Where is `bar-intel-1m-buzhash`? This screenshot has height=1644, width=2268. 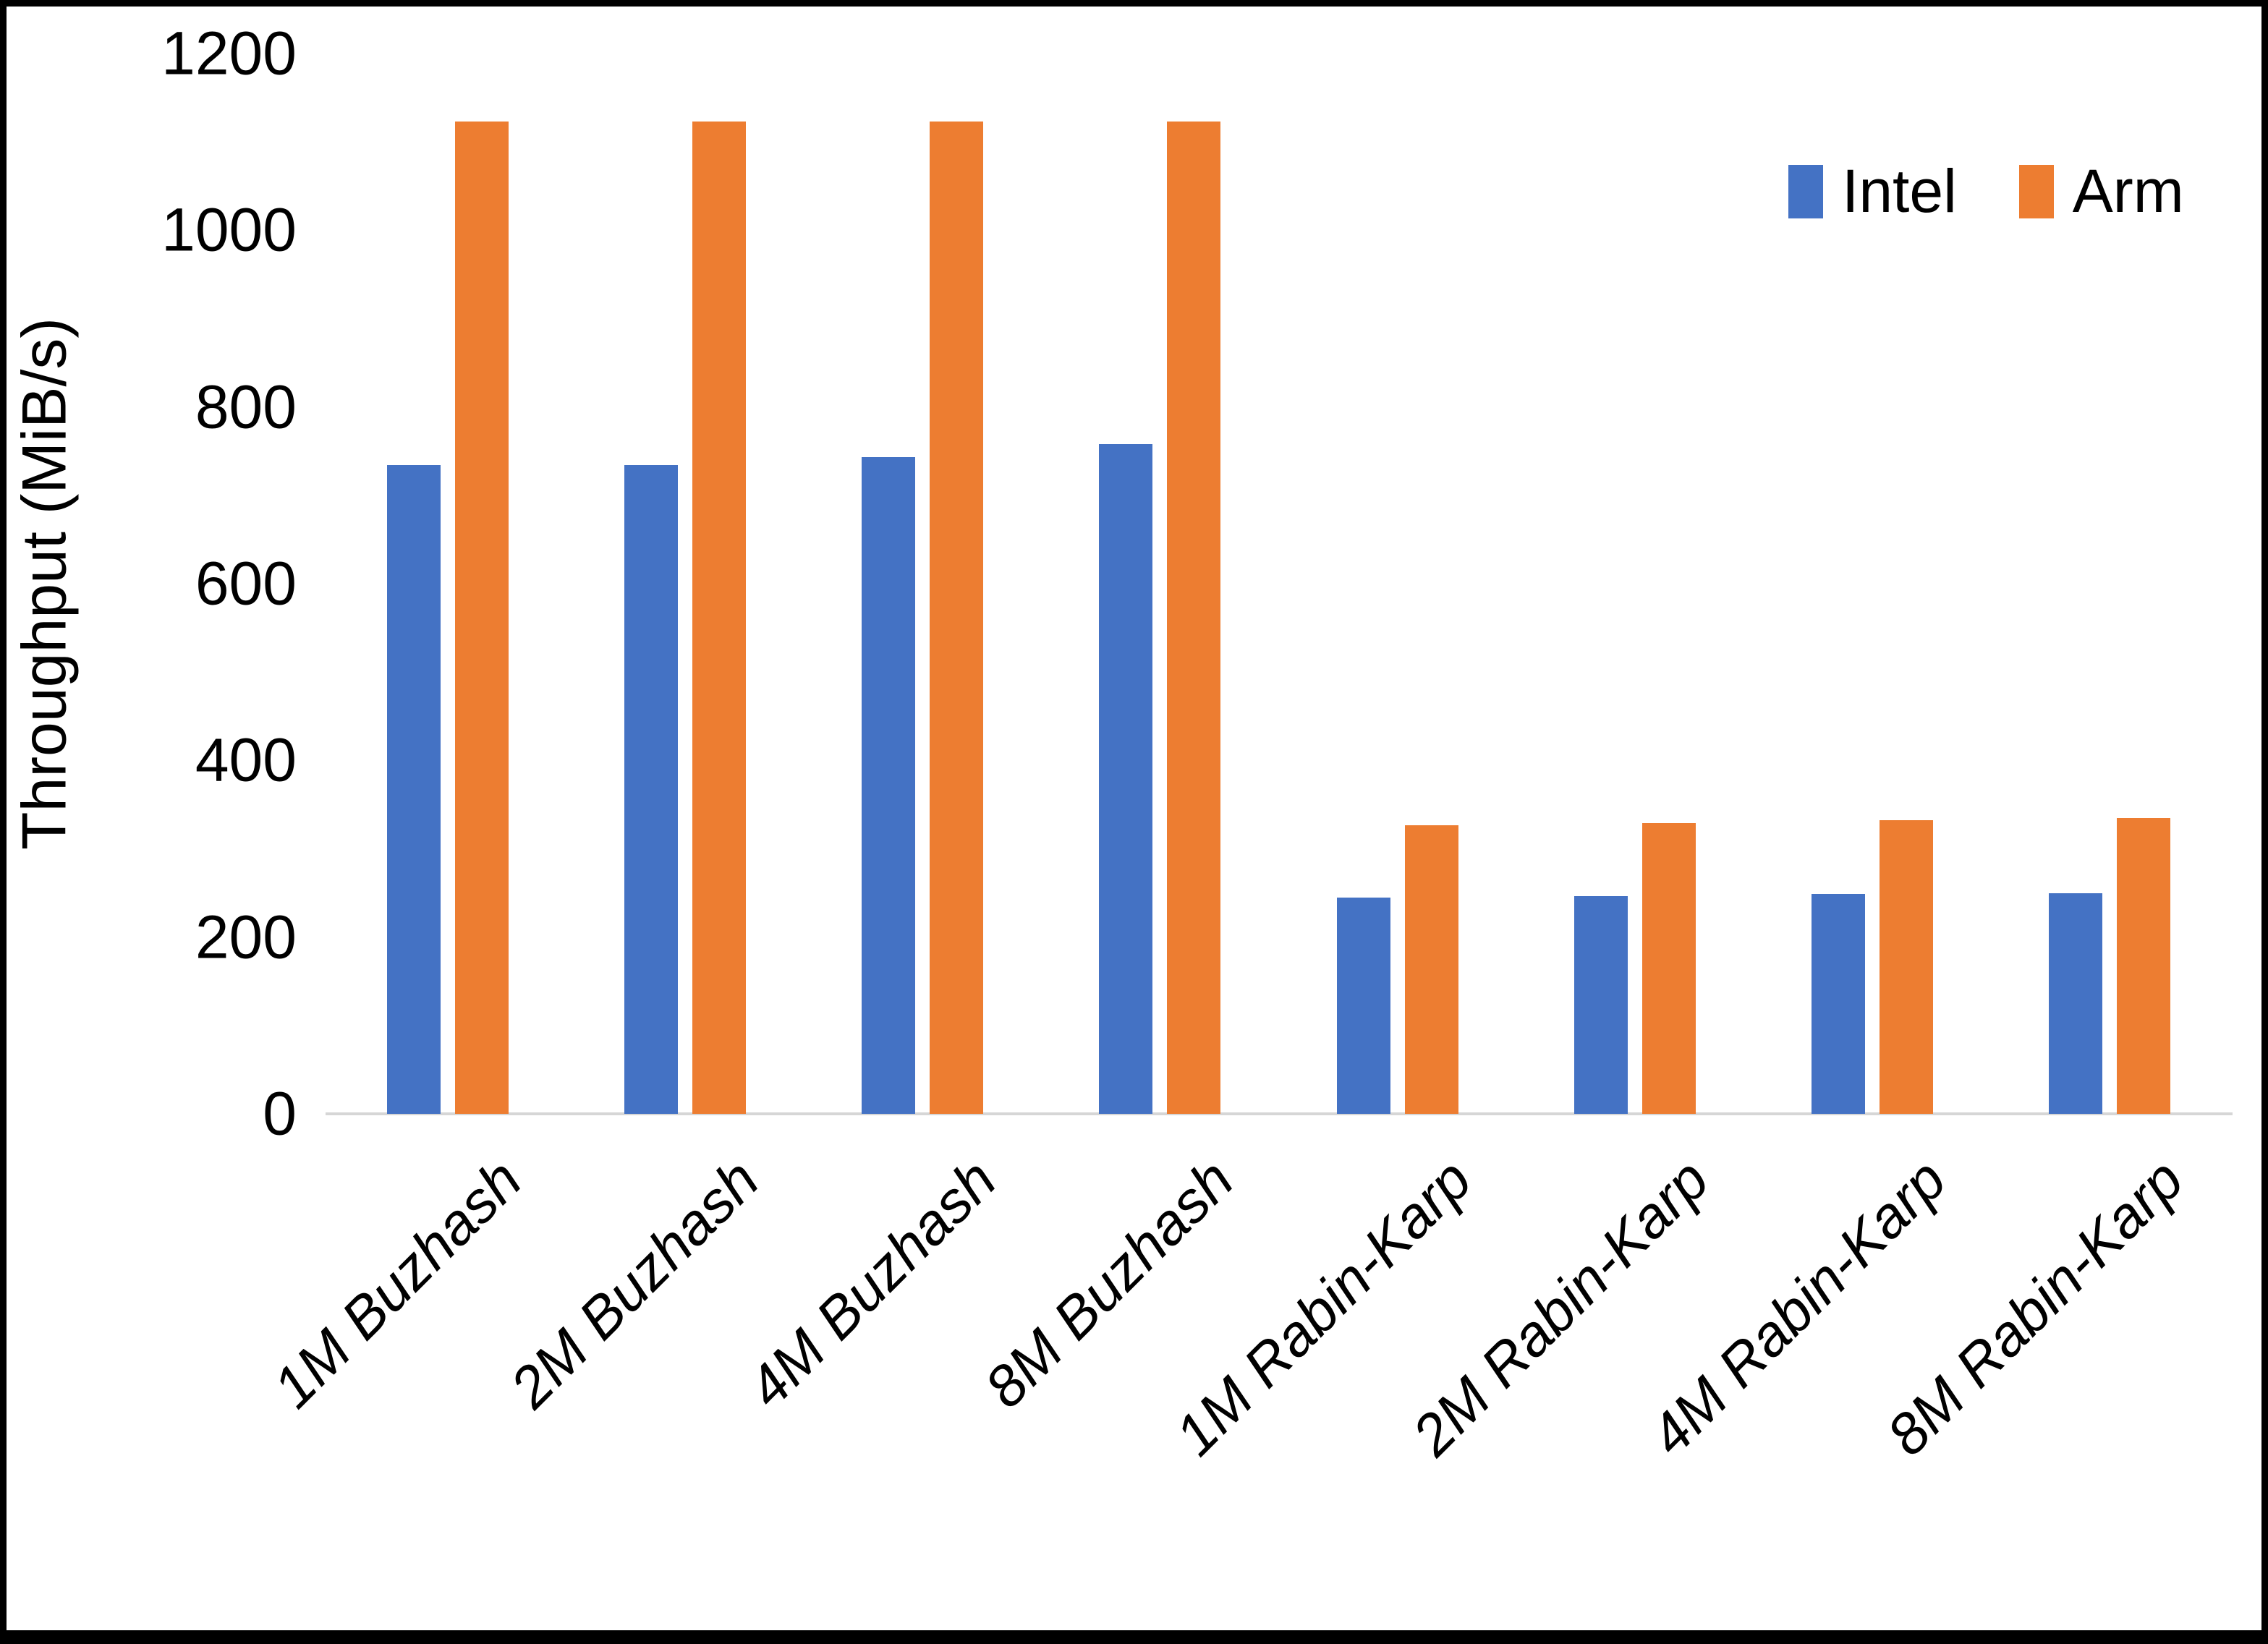
bar-intel-1m-buzhash is located at coordinates (414, 789).